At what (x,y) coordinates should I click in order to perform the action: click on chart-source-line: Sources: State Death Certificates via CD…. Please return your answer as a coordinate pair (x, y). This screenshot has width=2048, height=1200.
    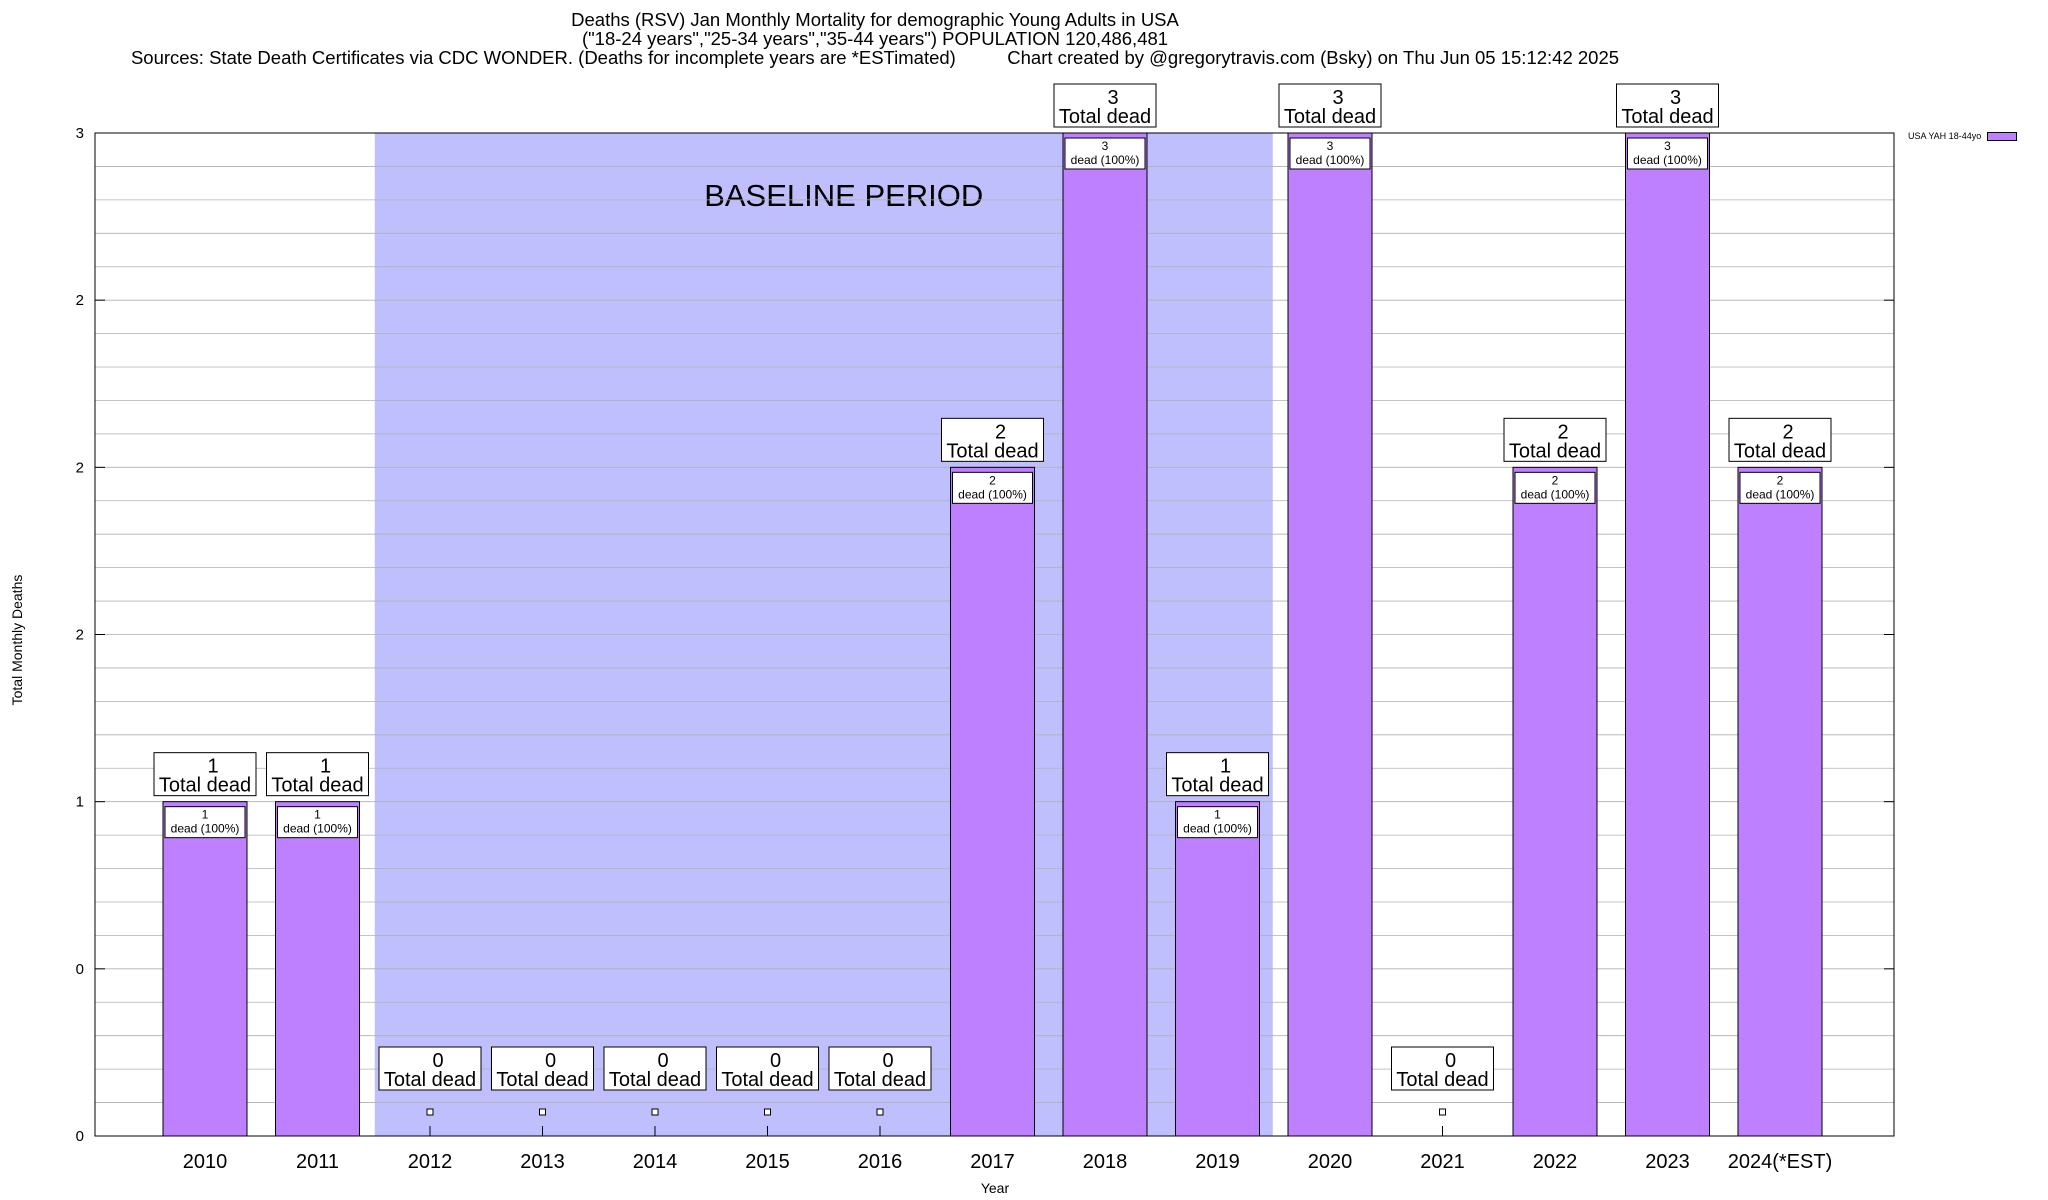
    Looking at the image, I should click on (875, 57).